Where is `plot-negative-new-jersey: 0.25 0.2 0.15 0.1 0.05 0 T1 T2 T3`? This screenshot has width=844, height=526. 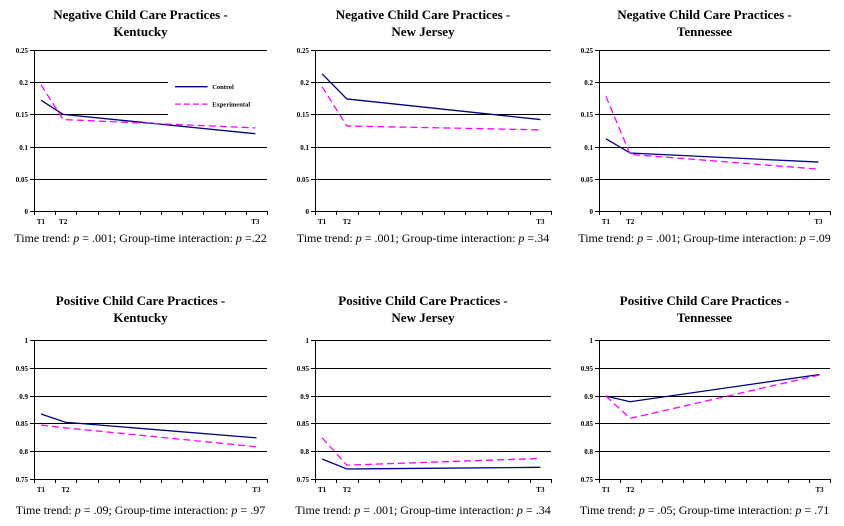 plot-negative-new-jersey: 0.25 0.2 0.15 0.1 0.05 0 T1 T2 T3 is located at coordinates (424, 136).